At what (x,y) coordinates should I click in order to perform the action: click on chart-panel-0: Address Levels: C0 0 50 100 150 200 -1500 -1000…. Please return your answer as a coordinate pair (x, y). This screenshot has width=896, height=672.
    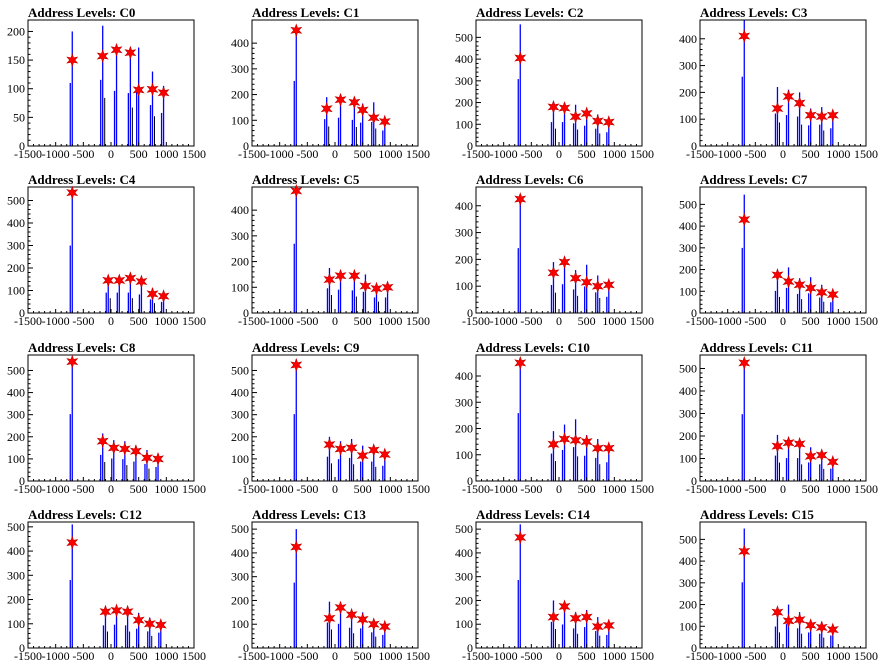
    Looking at the image, I should click on (106, 83).